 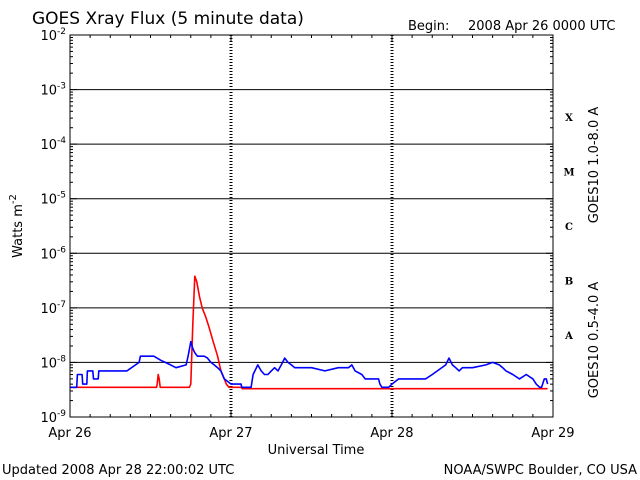 I want to click on flare-class-label: B, so click(x=569, y=282).